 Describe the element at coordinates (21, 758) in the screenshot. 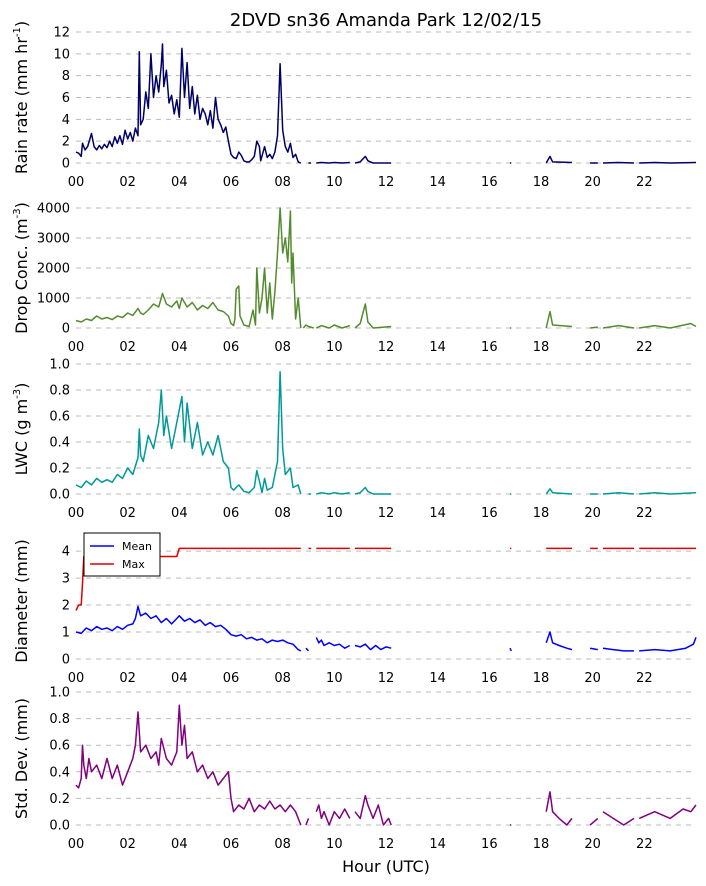

I see `y-axis-label: Std. Dev. (mm)` at that location.